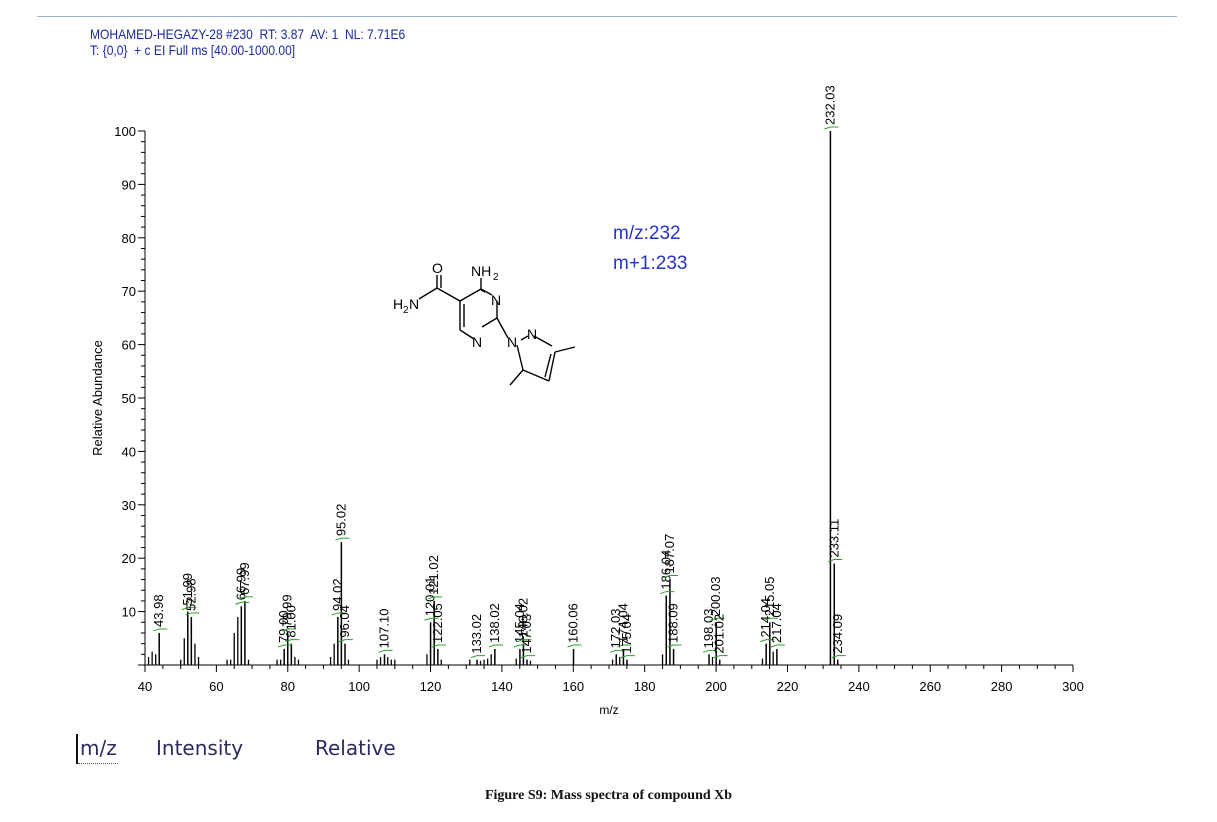 The image size is (1217, 822). I want to click on x-tick-label: 60, so click(216, 686).